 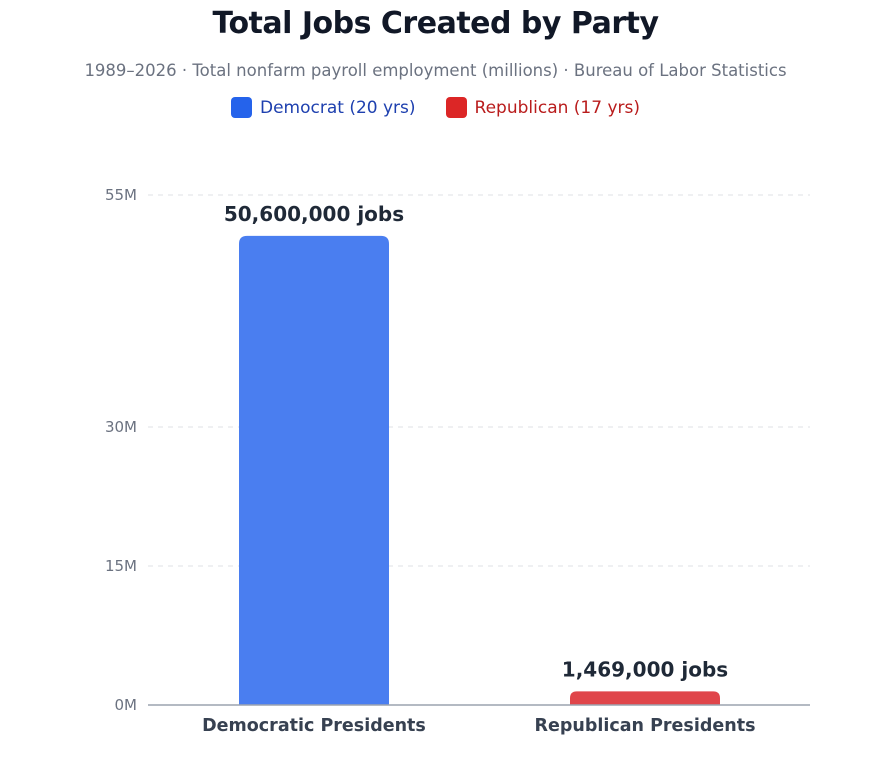 I want to click on x-tick-label: Democratic Presidents, so click(x=314, y=726).